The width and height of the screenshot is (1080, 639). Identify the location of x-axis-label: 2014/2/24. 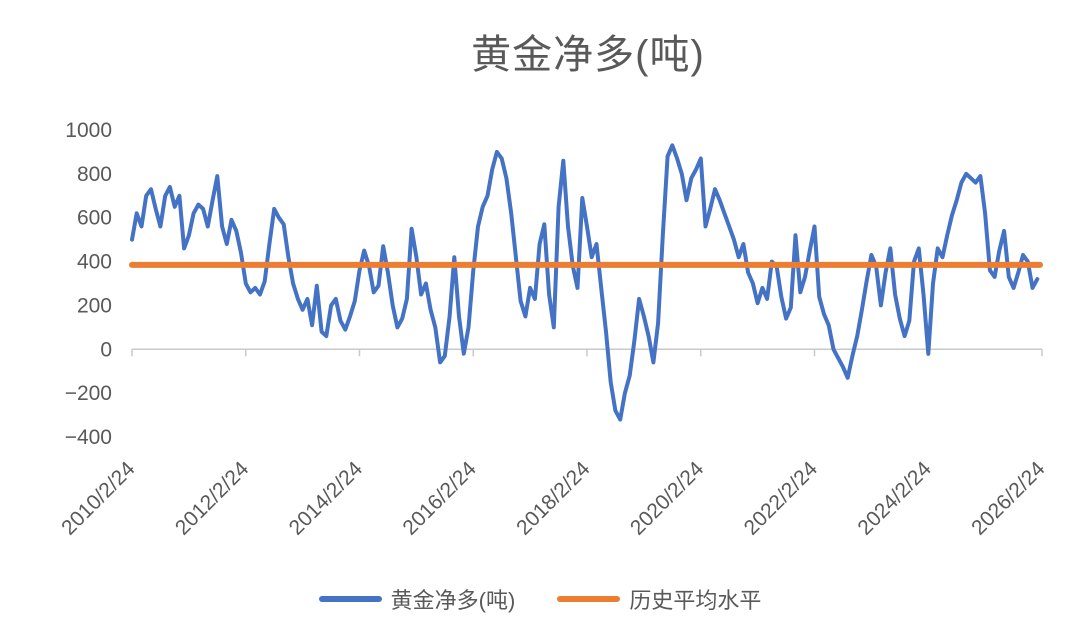
(326, 498).